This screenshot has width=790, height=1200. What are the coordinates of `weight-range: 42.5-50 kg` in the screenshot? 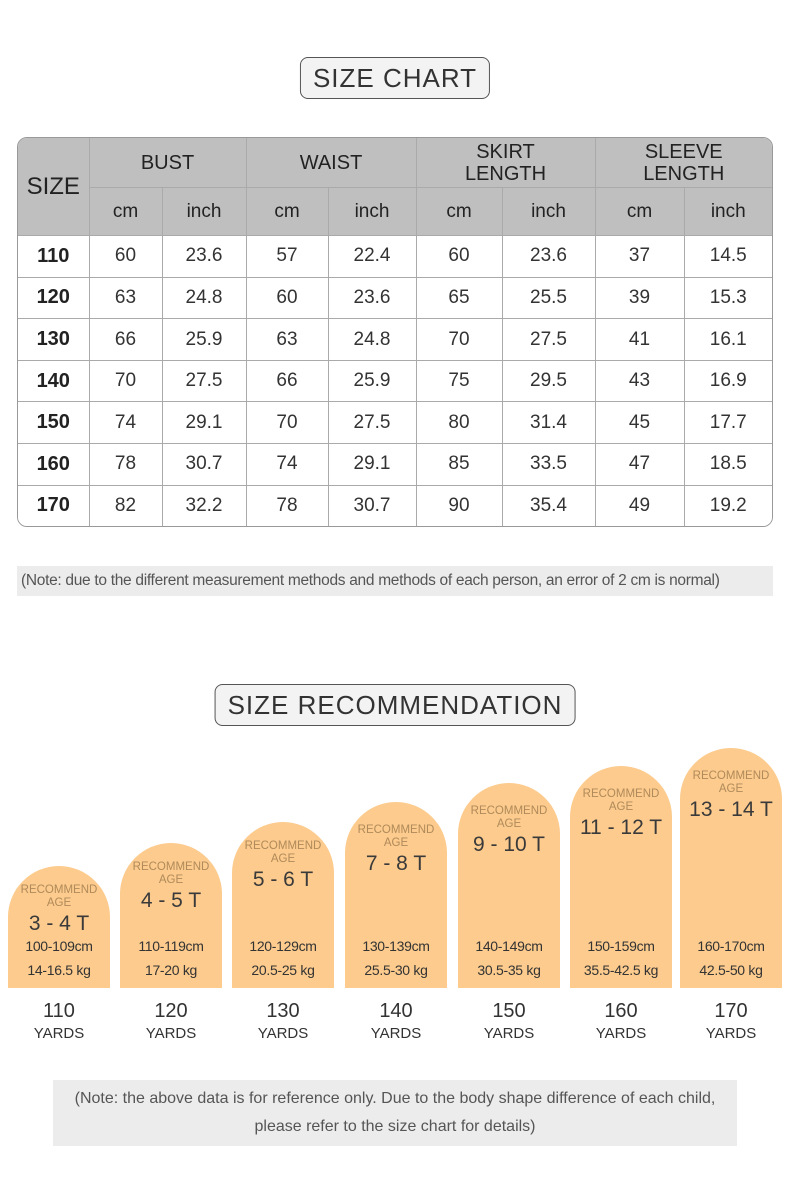 It's located at (731, 970).